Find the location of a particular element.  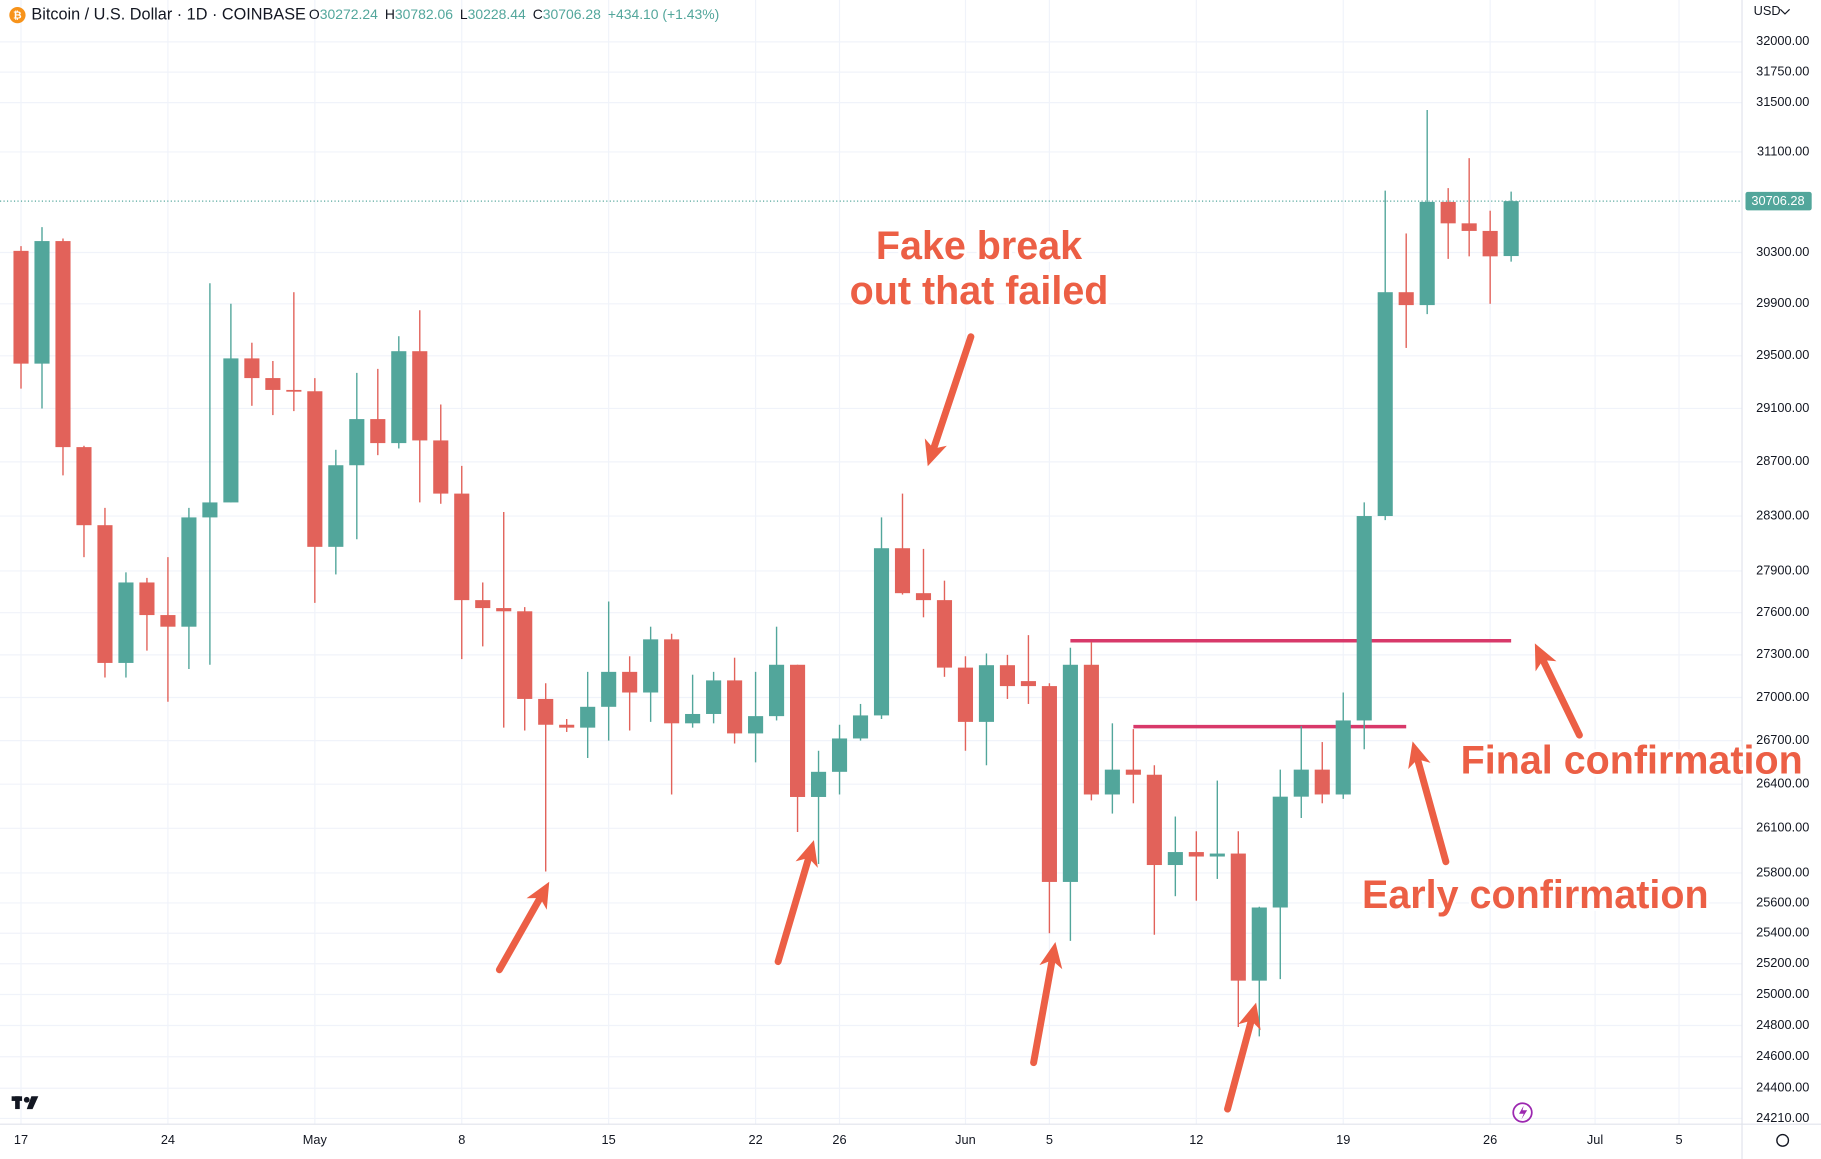

y-tick-label: 27900.00 is located at coordinates (1782, 569).